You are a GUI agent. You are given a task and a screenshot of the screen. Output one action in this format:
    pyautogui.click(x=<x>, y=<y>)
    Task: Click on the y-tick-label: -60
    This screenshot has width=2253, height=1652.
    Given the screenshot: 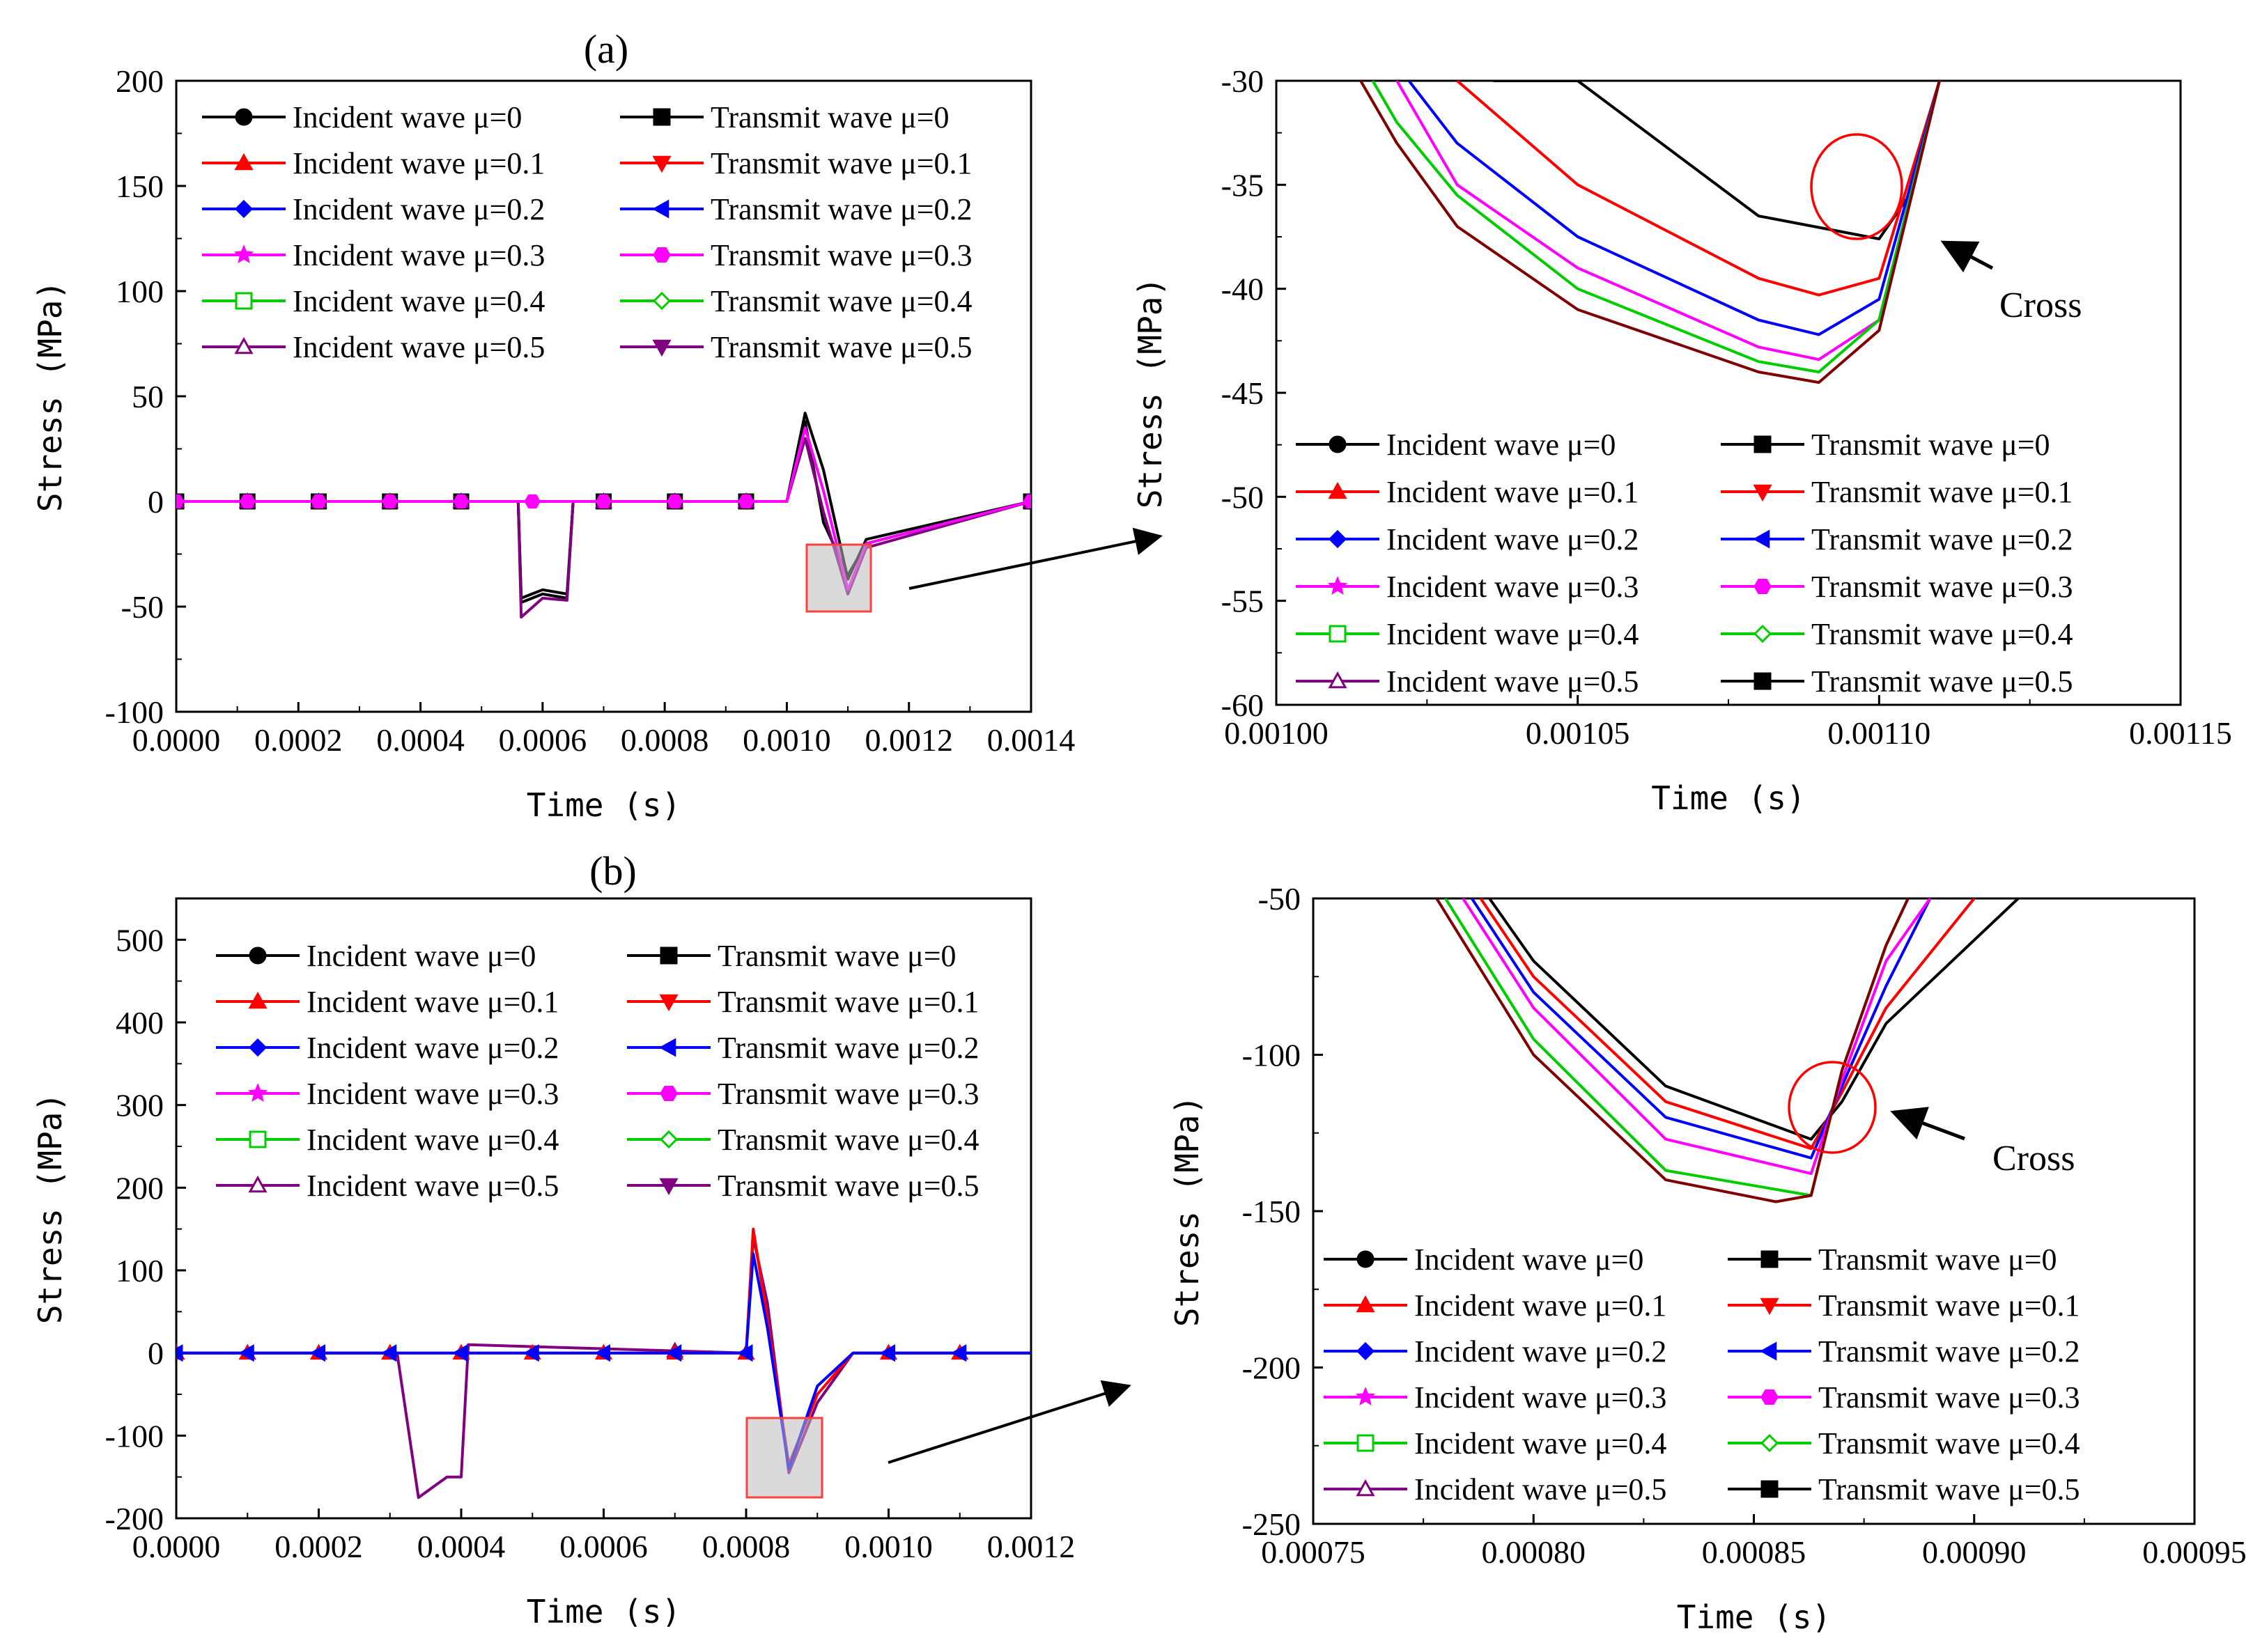 What is the action you would take?
    pyautogui.click(x=1242, y=705)
    